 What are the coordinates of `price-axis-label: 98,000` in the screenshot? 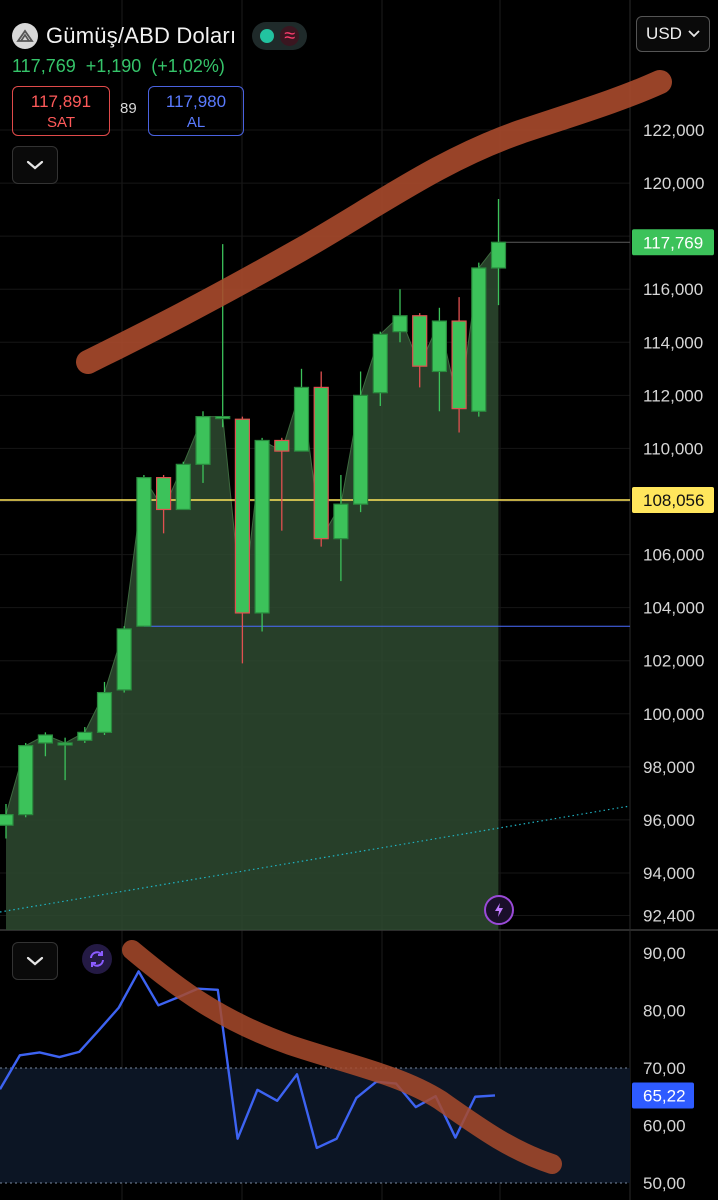 It's located at (669, 767).